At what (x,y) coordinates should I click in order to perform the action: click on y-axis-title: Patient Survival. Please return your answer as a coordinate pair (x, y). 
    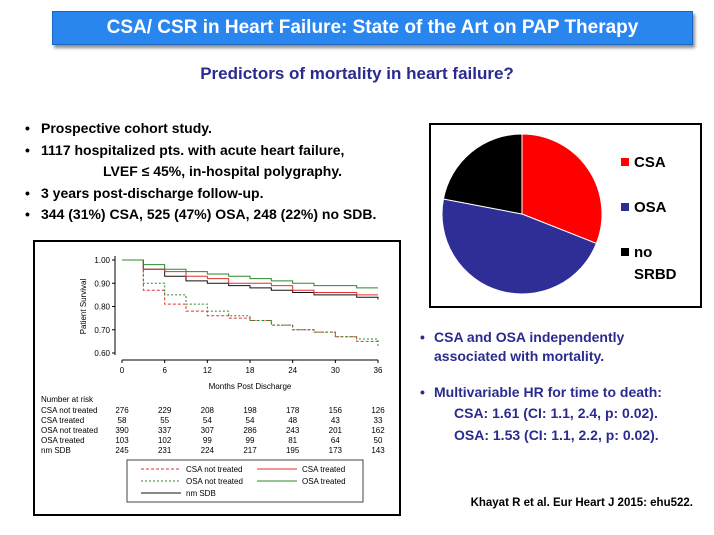
    Looking at the image, I should click on (83, 306).